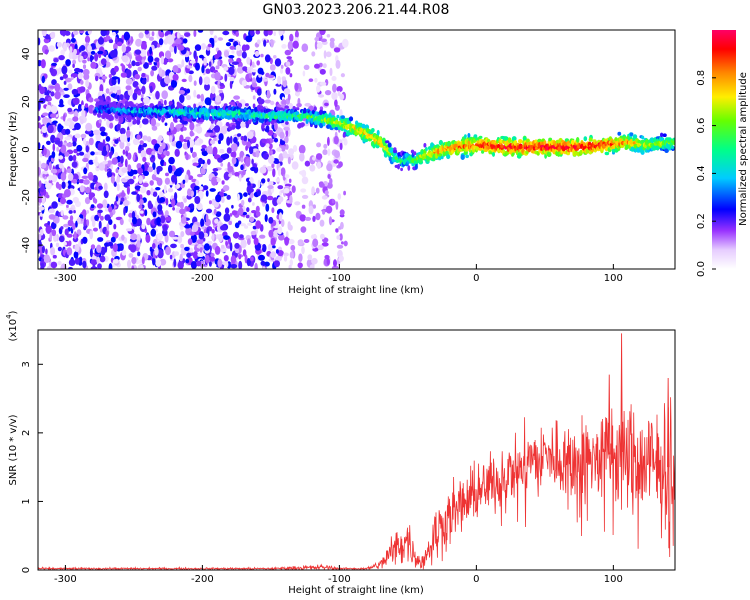  What do you see at coordinates (12, 325) in the screenshot?
I see `snr-multiplier: (x104)` at bounding box center [12, 325].